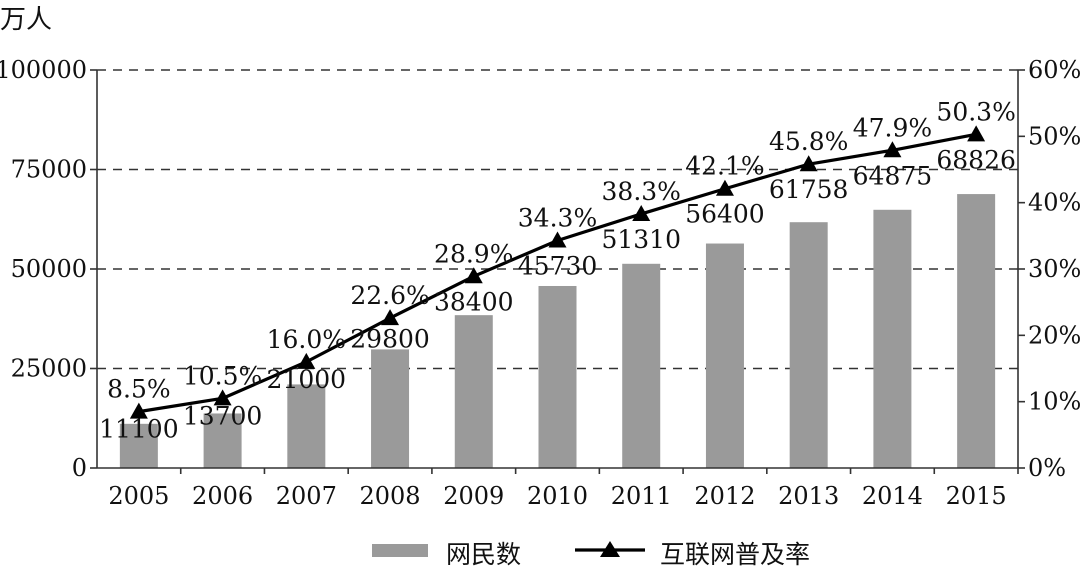 The height and width of the screenshot is (569, 1087). I want to click on right-axis-tick-label: 40%, so click(1054, 203).